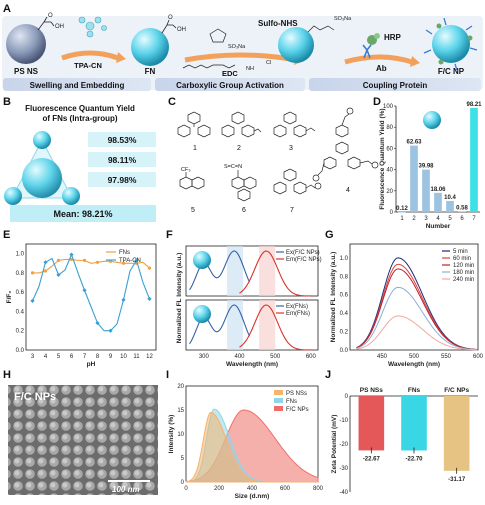  What do you see at coordinates (250, 69) in the screenshot?
I see `svg-text: NH` at bounding box center [250, 69].